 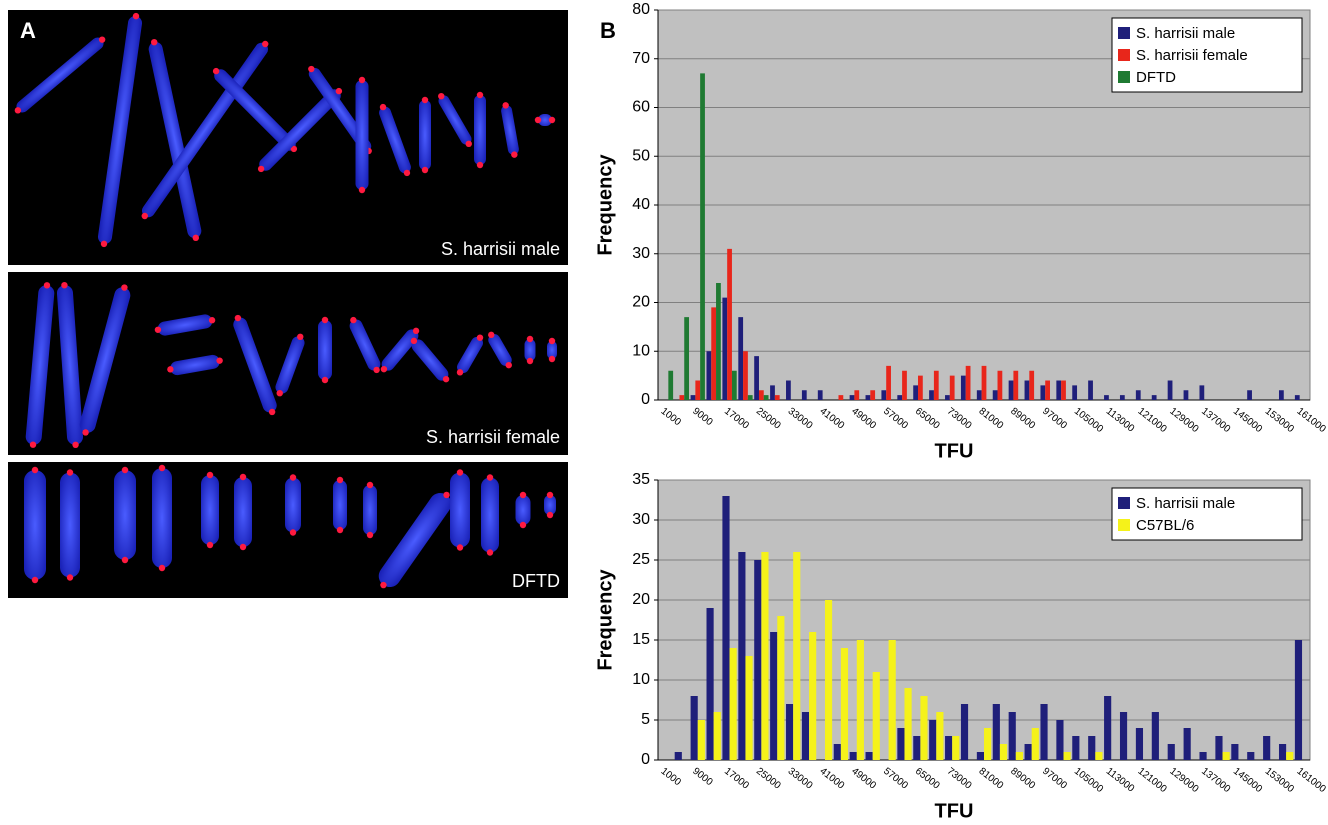 I want to click on y-tick-label: 25, so click(x=641, y=559).